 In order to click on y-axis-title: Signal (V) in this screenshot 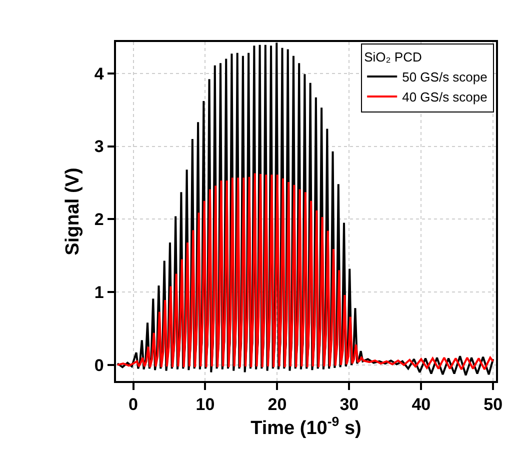, I will do `click(73, 212)`.